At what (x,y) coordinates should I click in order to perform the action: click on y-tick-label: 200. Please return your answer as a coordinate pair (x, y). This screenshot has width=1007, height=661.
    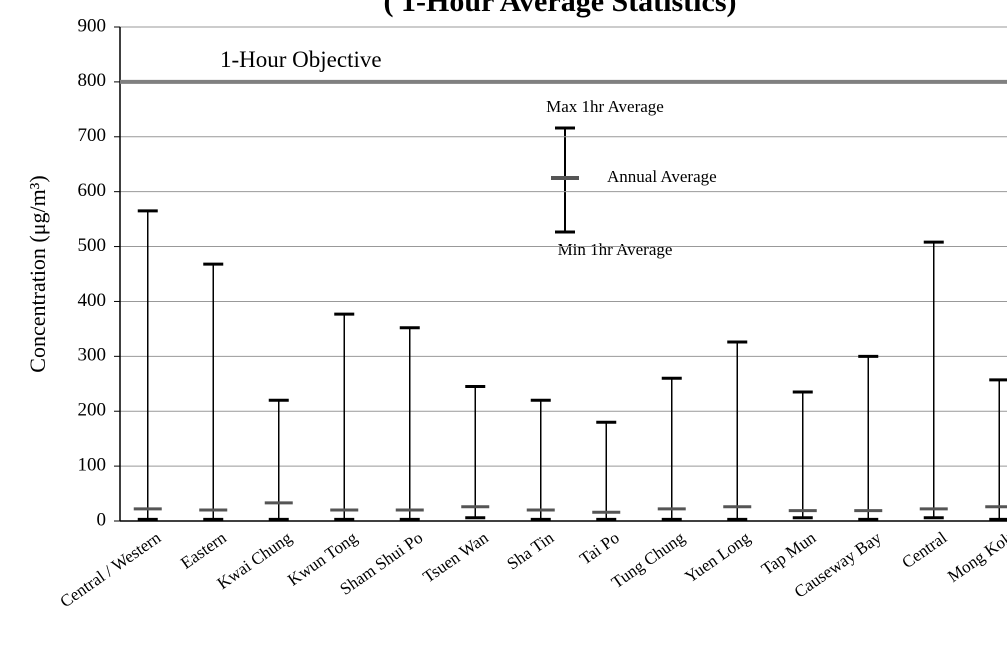
    Looking at the image, I should click on (92, 410).